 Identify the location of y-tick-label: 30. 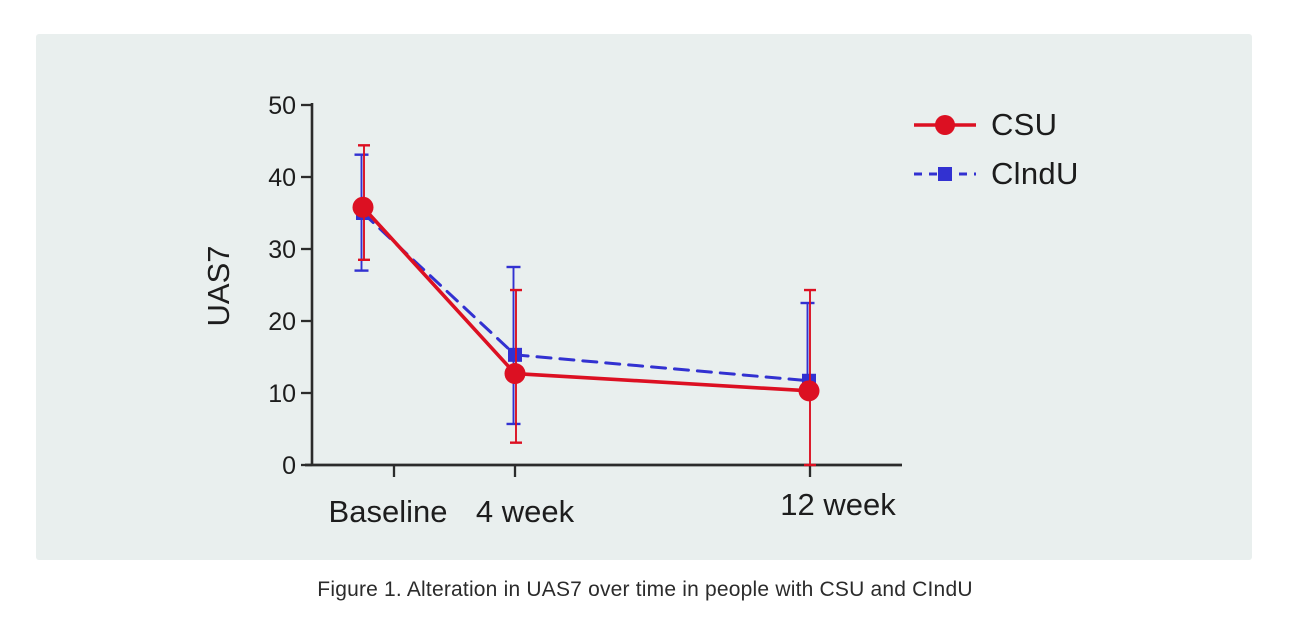
(282, 250).